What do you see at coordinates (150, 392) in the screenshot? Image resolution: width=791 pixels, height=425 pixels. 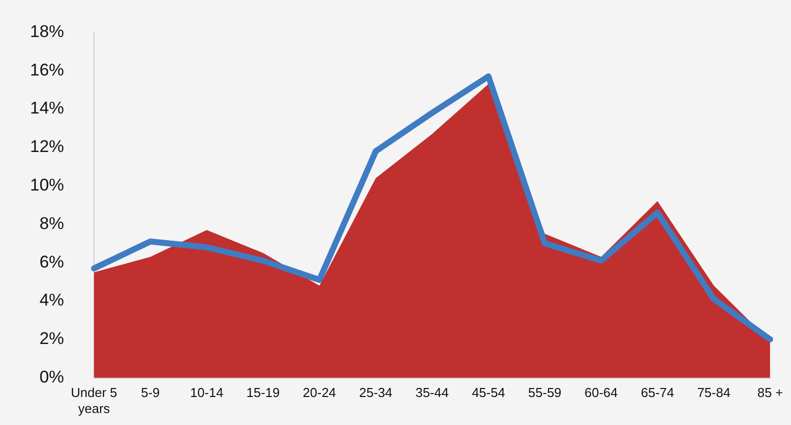 I see `x-tick-label: 5-9` at bounding box center [150, 392].